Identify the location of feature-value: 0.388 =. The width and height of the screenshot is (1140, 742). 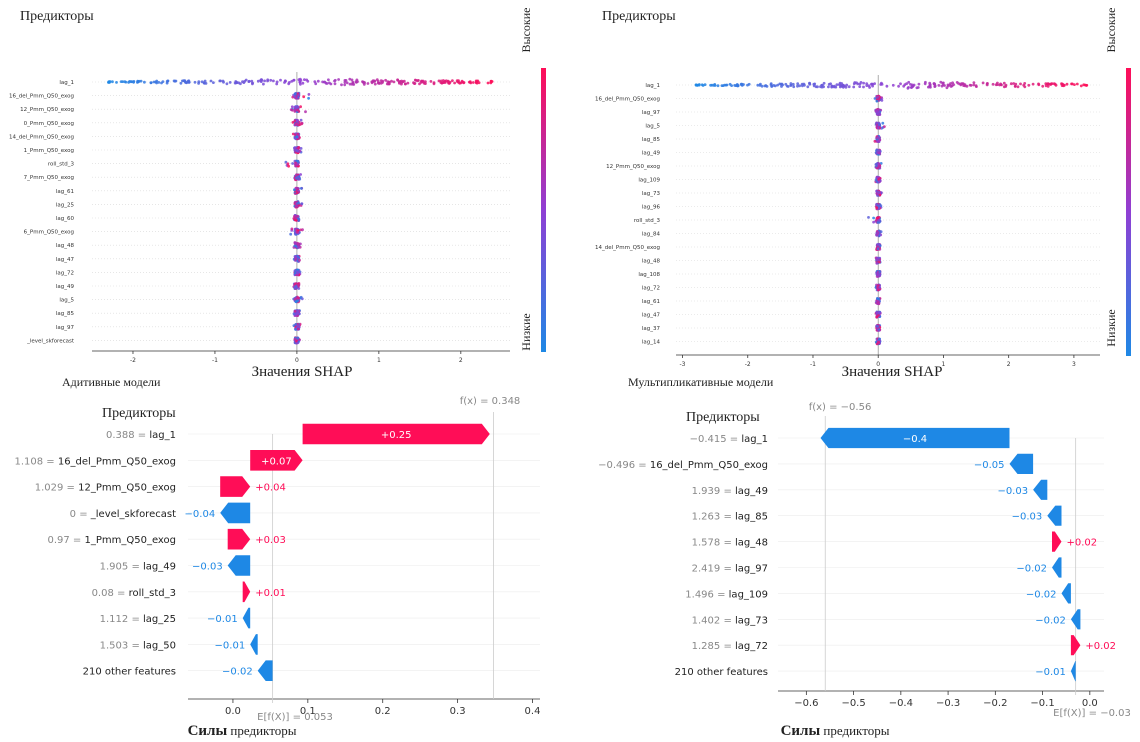
(127, 435).